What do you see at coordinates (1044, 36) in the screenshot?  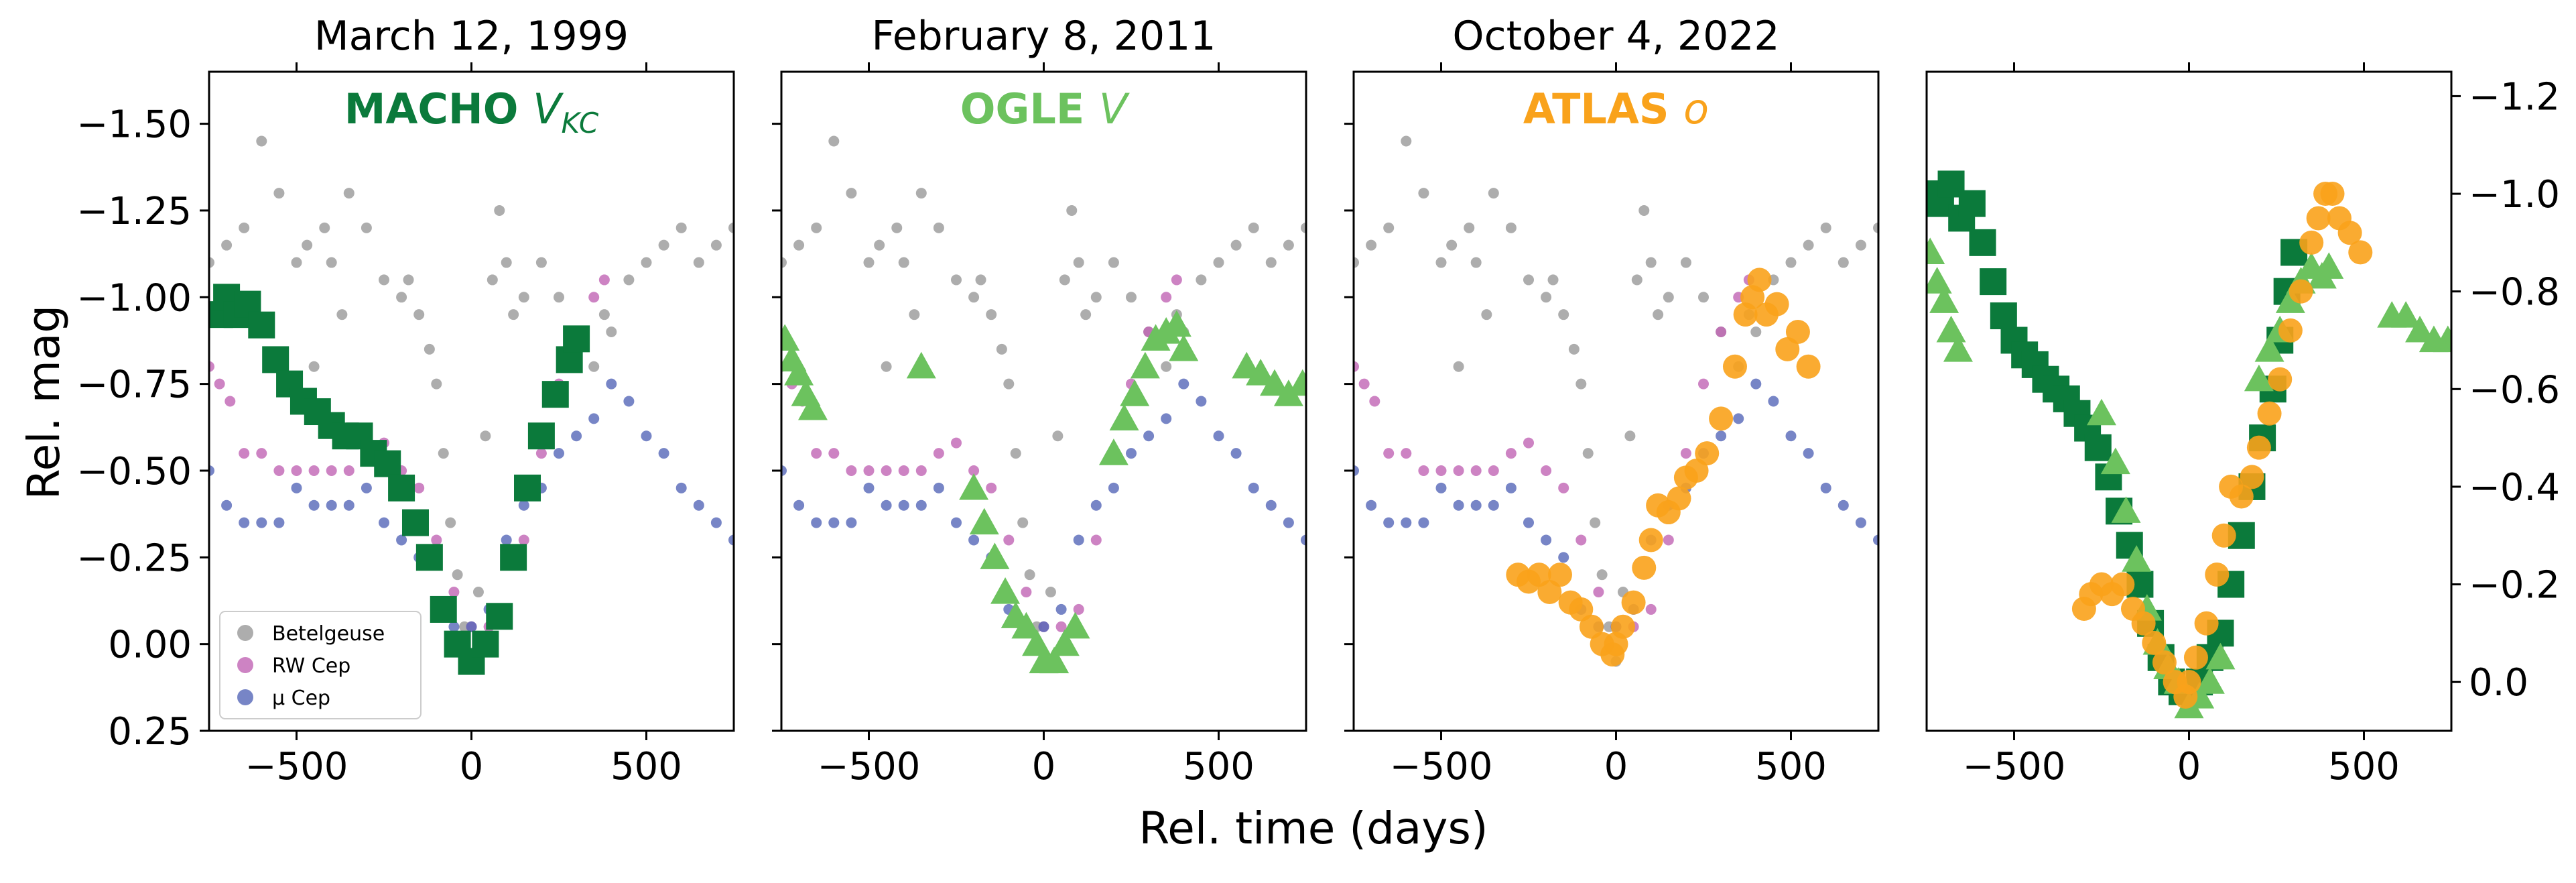 I see `panel-title: February 8, 2011` at bounding box center [1044, 36].